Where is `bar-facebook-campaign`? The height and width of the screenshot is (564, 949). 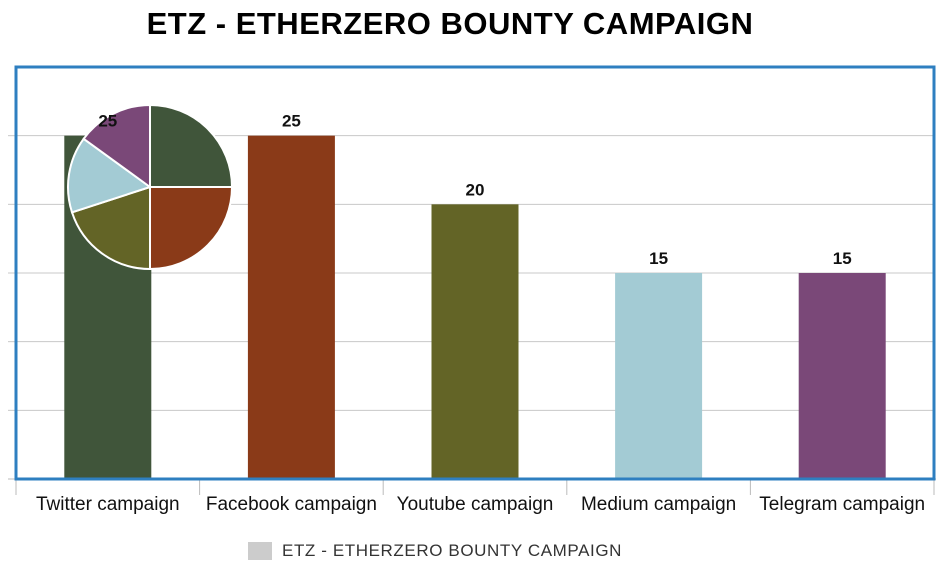
bar-facebook-campaign is located at coordinates (291, 307).